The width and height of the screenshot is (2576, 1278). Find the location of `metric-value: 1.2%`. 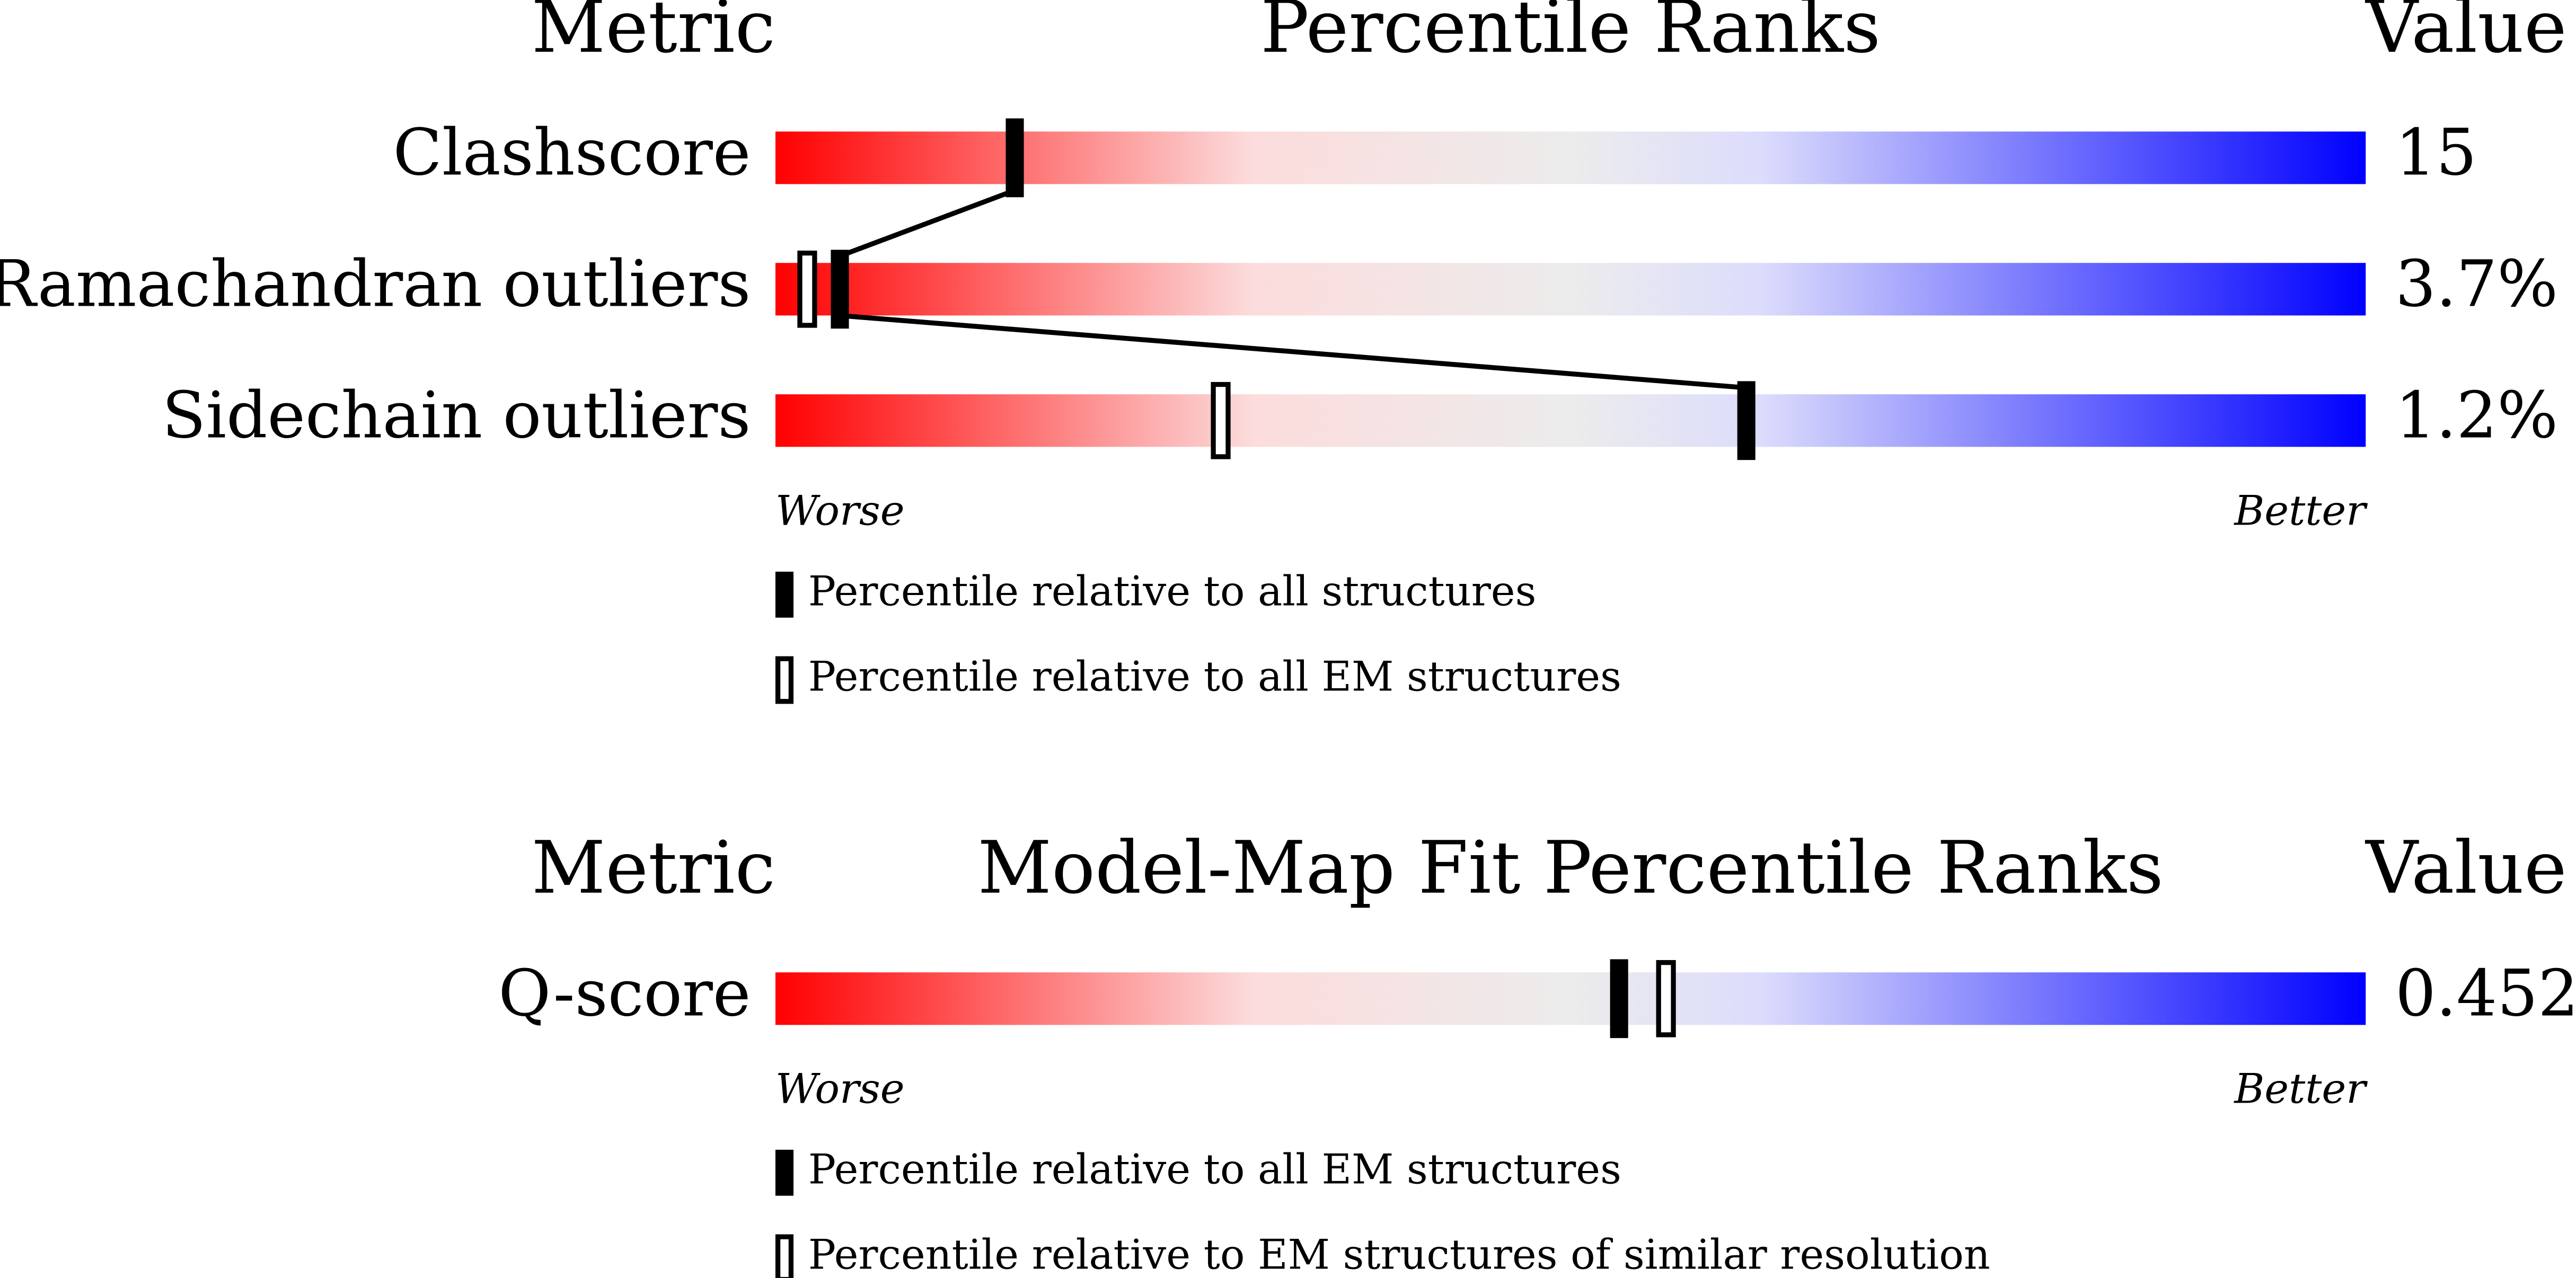

metric-value: 1.2% is located at coordinates (2476, 415).